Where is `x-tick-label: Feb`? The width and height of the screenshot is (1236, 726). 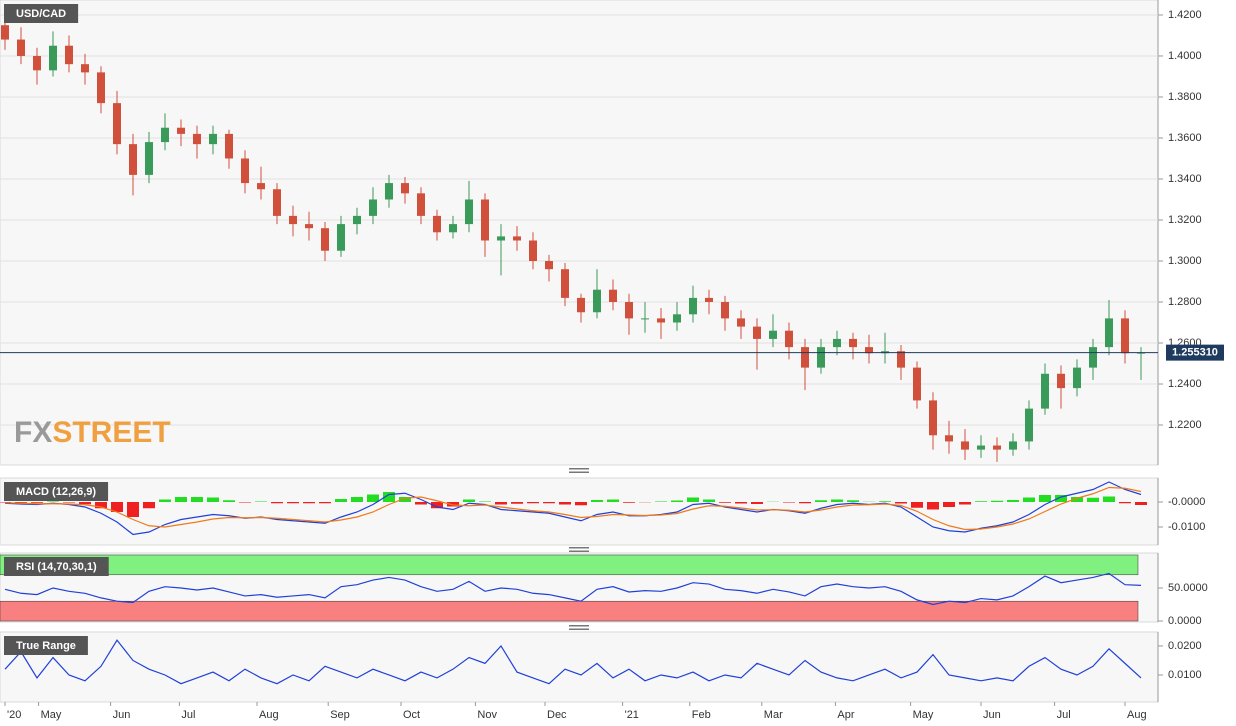
x-tick-label: Feb is located at coordinates (701, 715).